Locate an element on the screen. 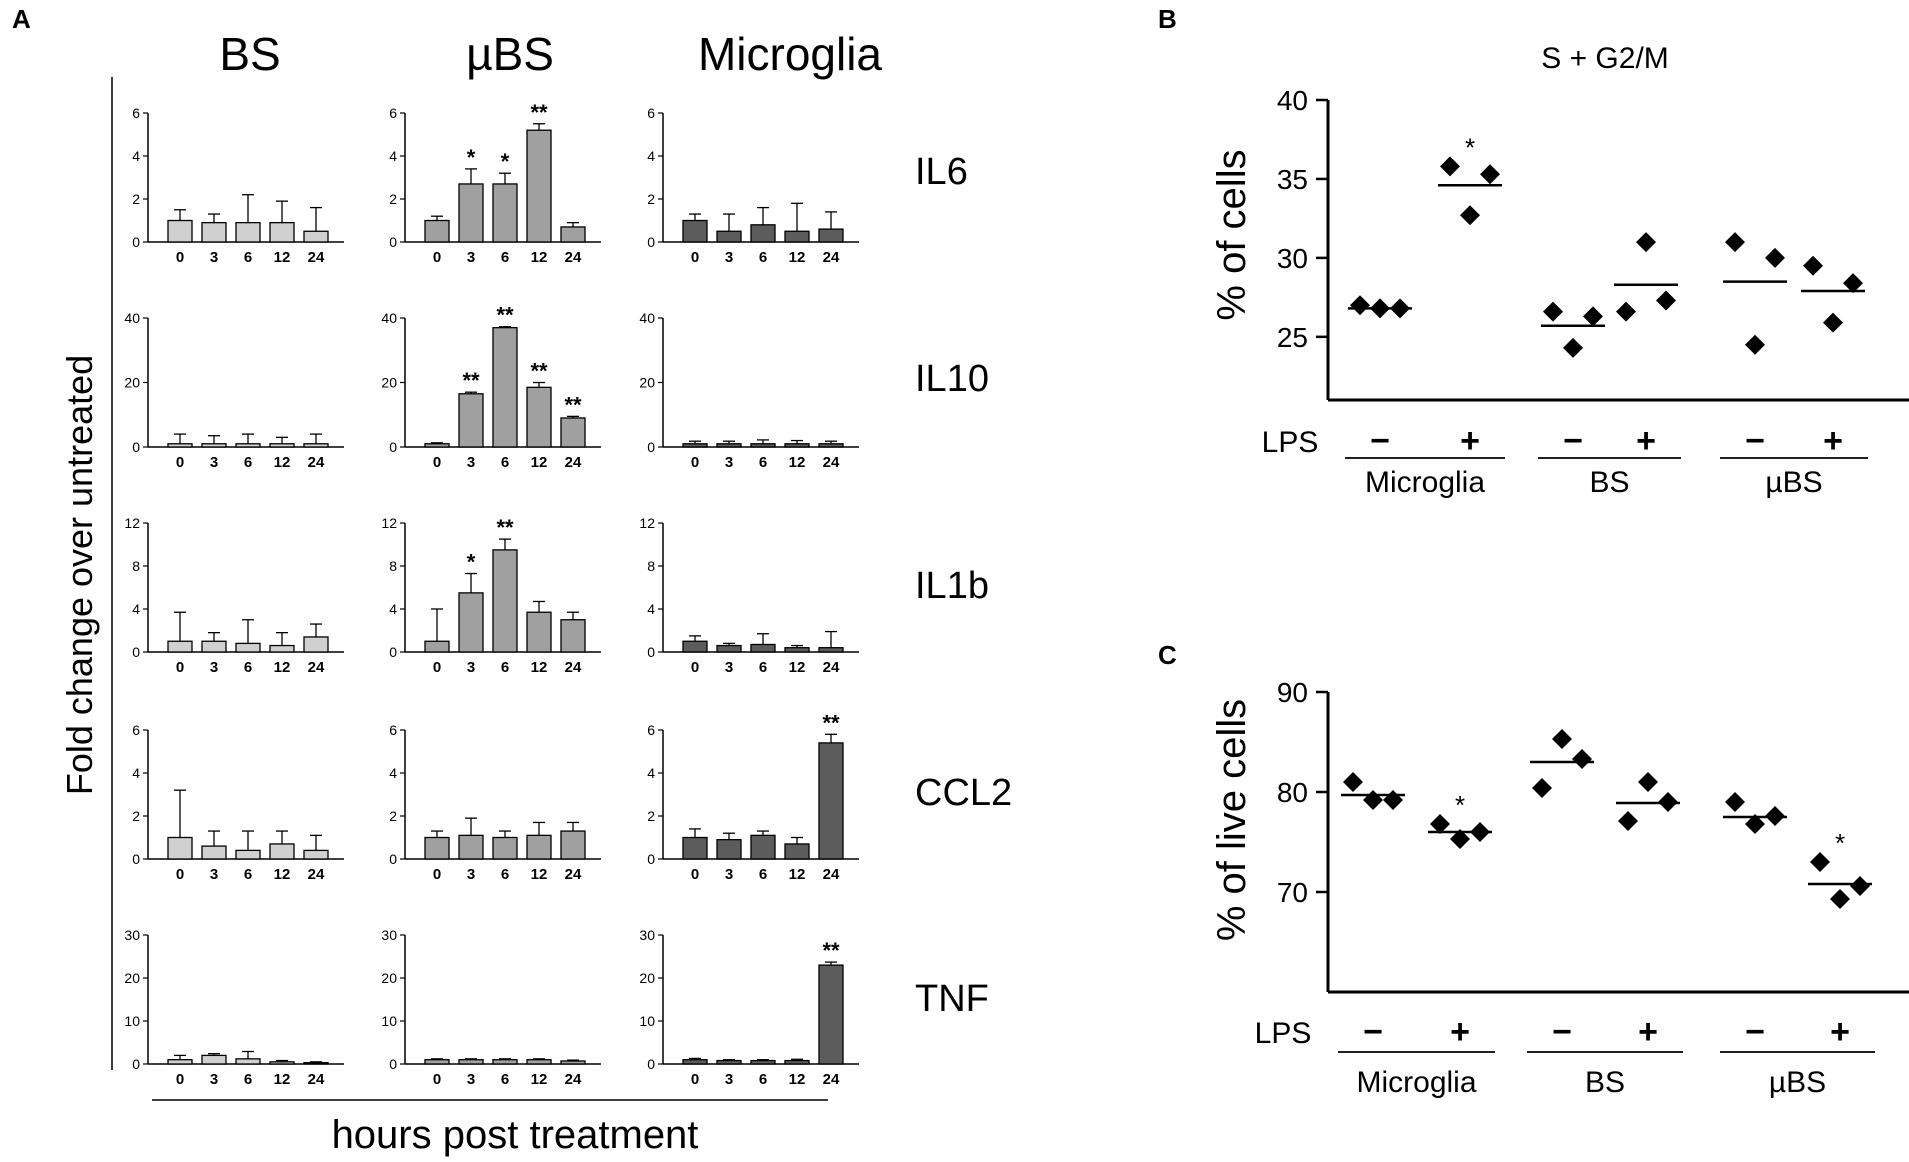 This screenshot has height=1162, width=1909. column-title-0: BS is located at coordinates (249, 54).